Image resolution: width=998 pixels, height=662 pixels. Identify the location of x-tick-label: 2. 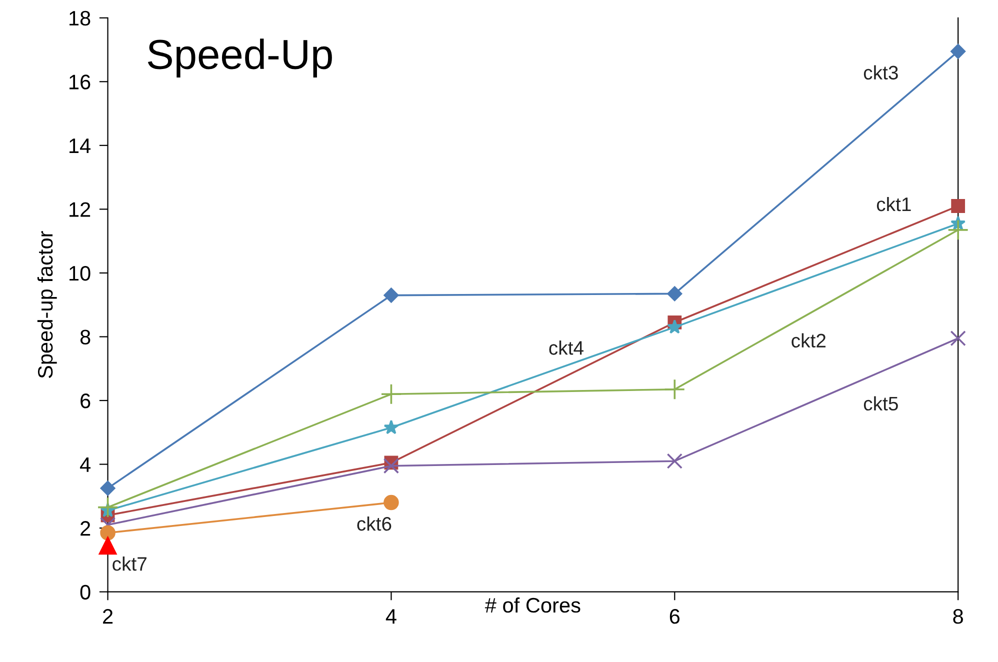
(108, 616).